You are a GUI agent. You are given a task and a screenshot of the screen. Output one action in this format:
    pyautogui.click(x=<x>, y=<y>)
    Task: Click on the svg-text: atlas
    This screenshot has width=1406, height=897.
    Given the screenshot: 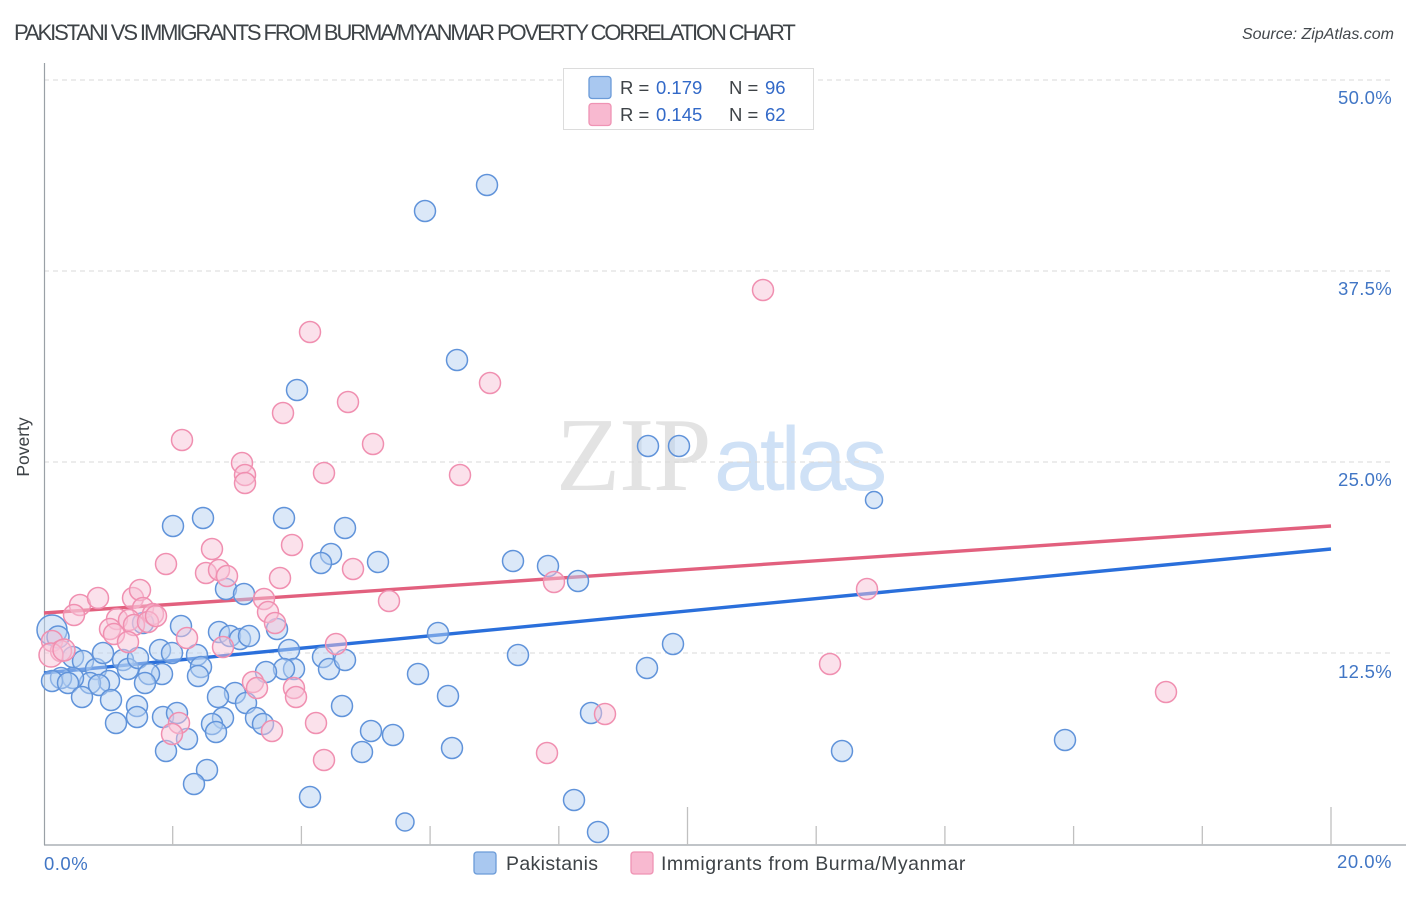 What is the action you would take?
    pyautogui.click(x=799, y=460)
    